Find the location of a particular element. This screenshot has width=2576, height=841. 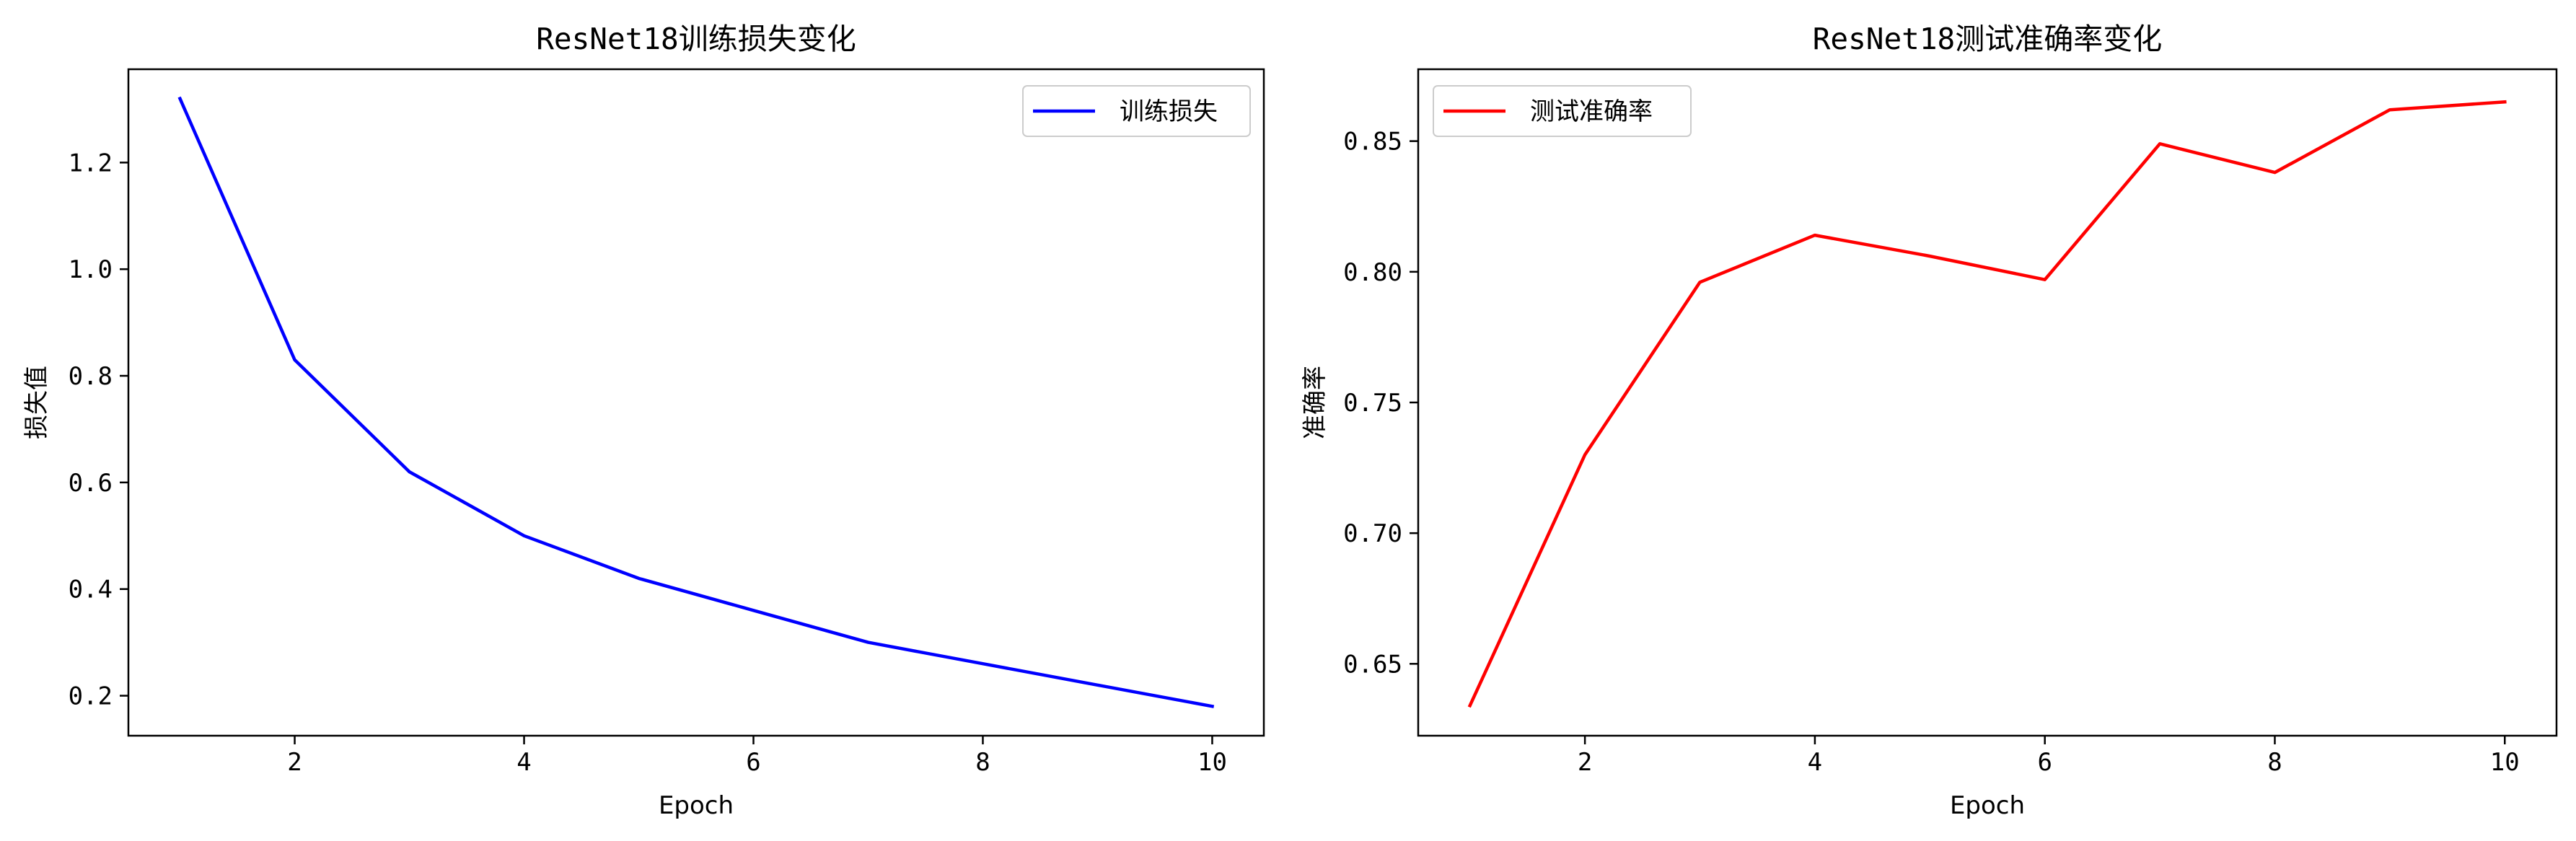

accuracy-legend-box is located at coordinates (1562, 111).